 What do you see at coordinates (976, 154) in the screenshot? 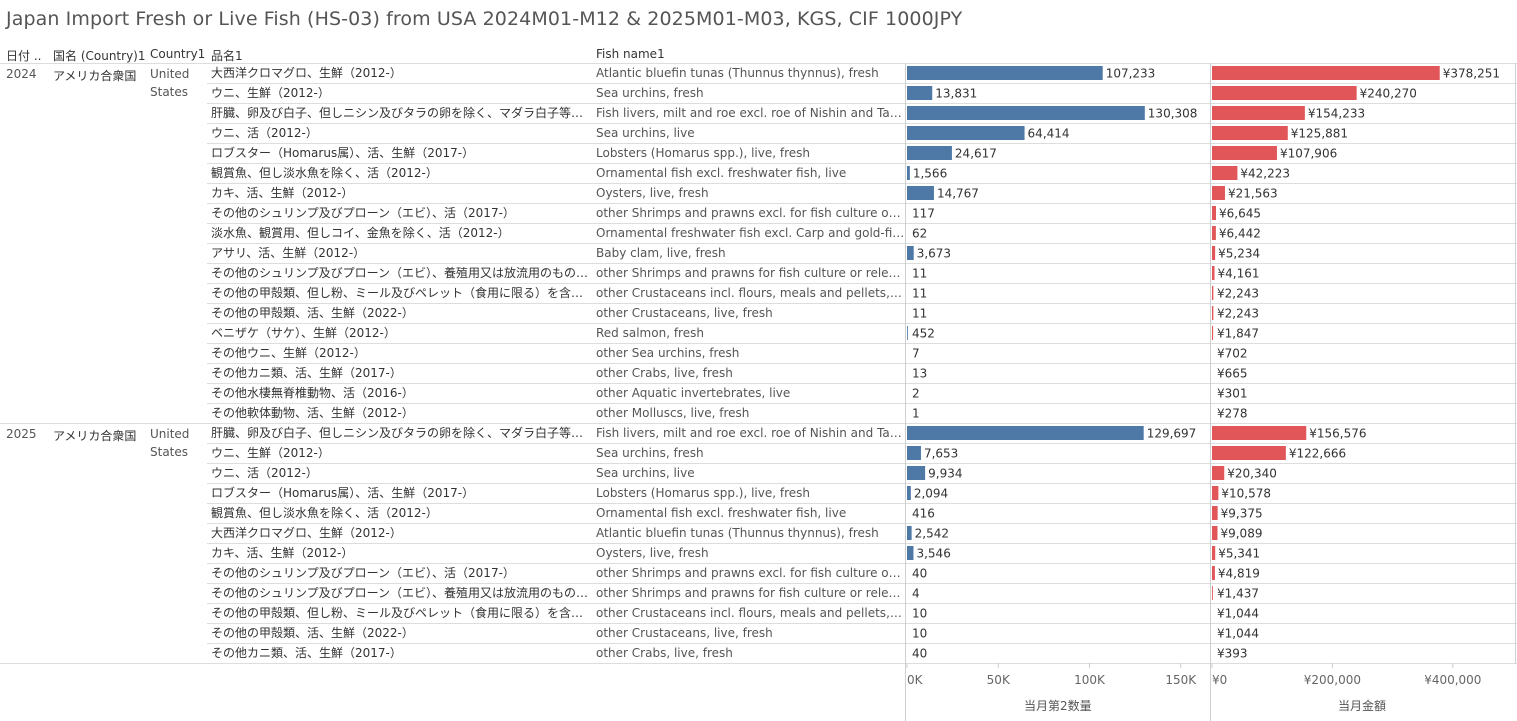
I see `quantity-data-label: 24,617` at bounding box center [976, 154].